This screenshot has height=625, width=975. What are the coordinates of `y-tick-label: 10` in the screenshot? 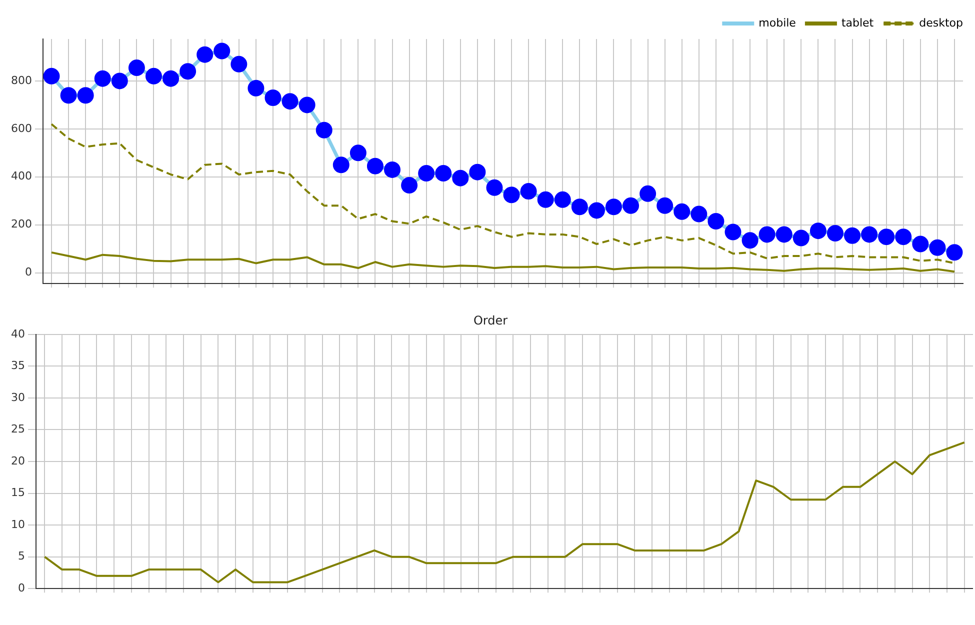 It's located at (17, 524).